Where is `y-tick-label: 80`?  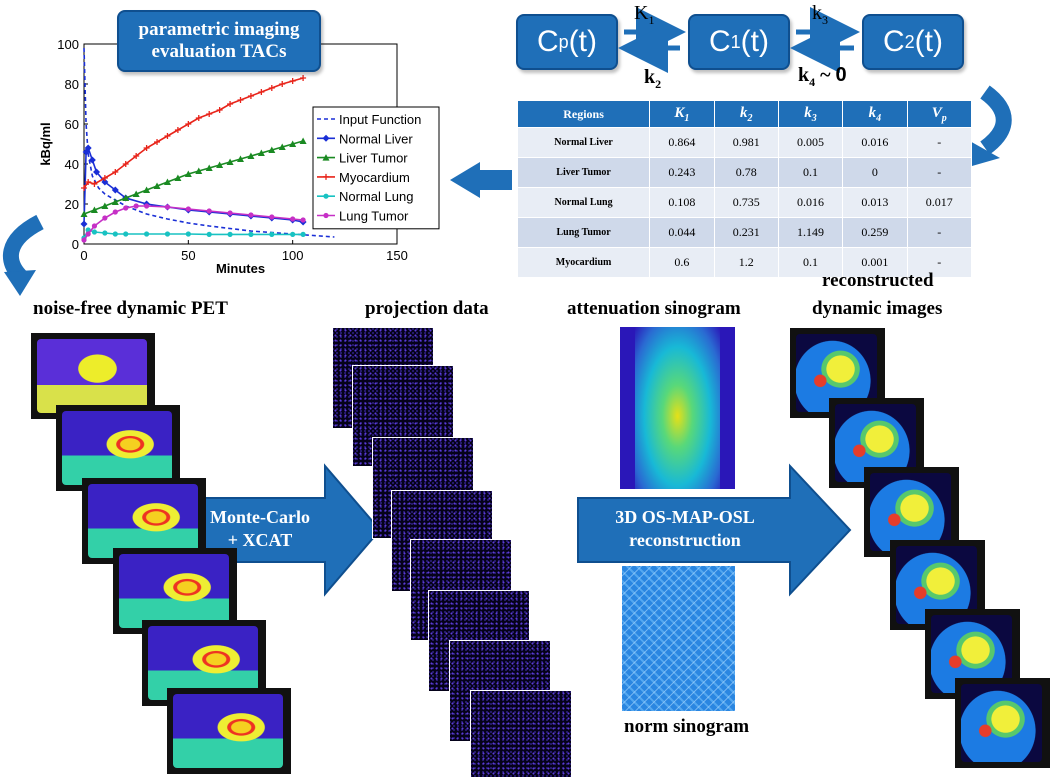 y-tick-label: 80 is located at coordinates (72, 84).